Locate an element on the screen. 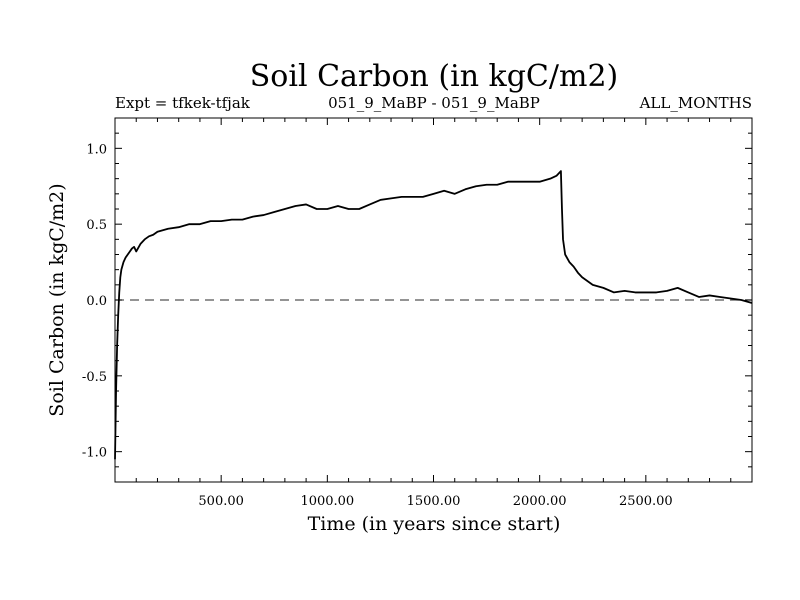 The height and width of the screenshot is (600, 800). y-tick-label: 1.0 is located at coordinates (96, 149).